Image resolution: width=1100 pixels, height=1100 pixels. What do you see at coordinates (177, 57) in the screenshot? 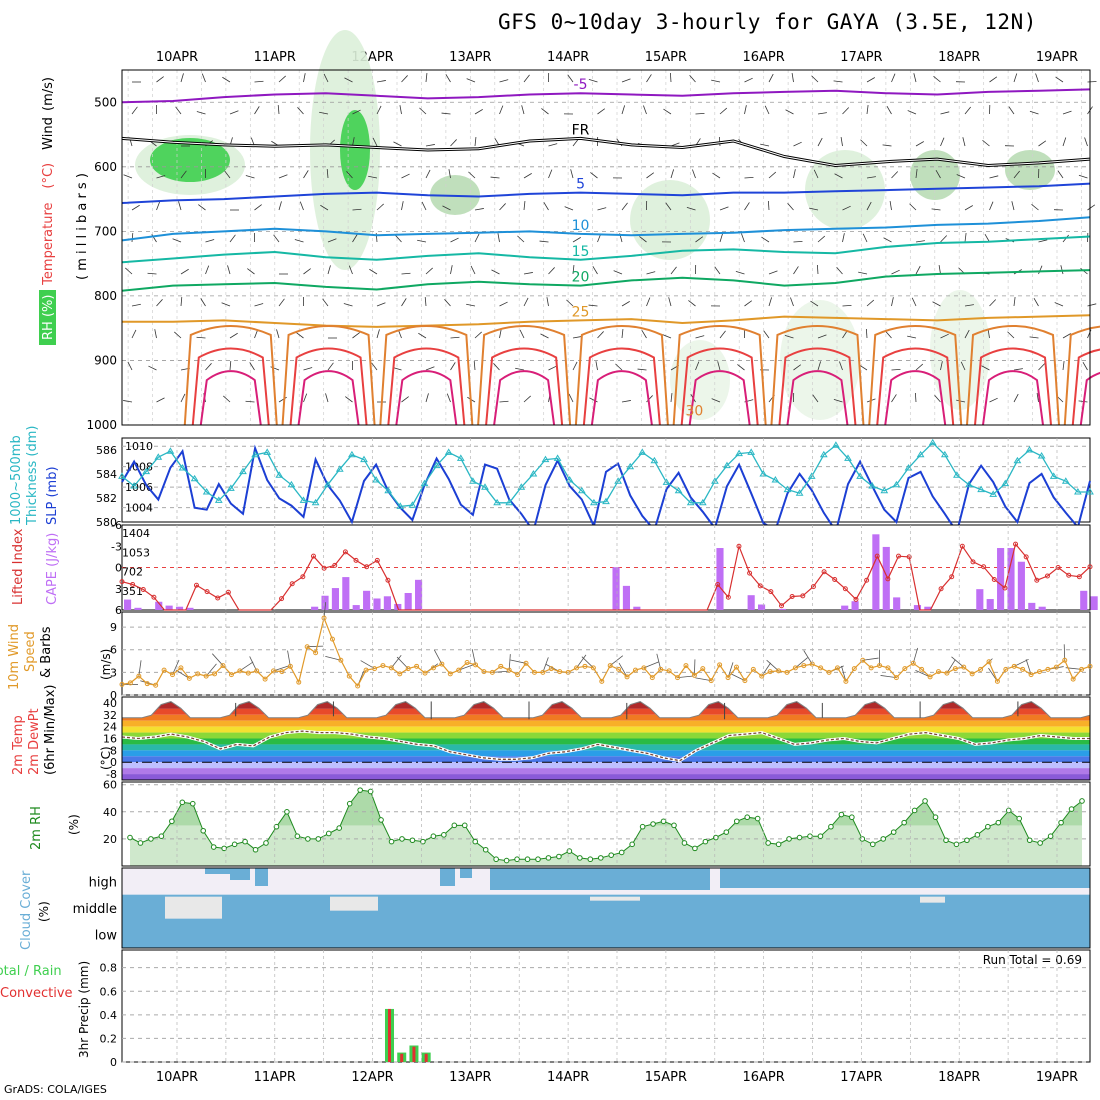
I see `date-label-top: 10APR` at bounding box center [177, 57].